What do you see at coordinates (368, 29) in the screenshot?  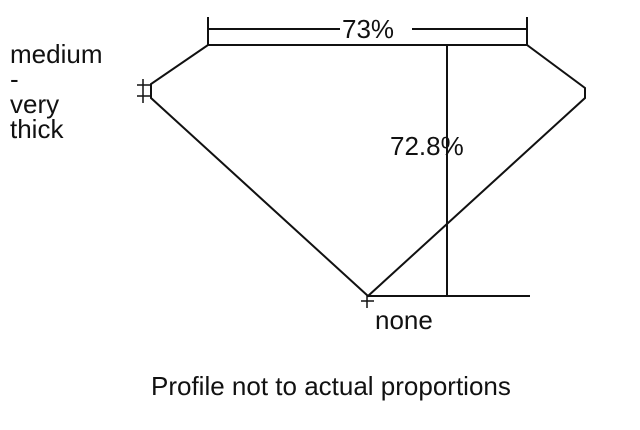 I see `table-percent-label: 73%` at bounding box center [368, 29].